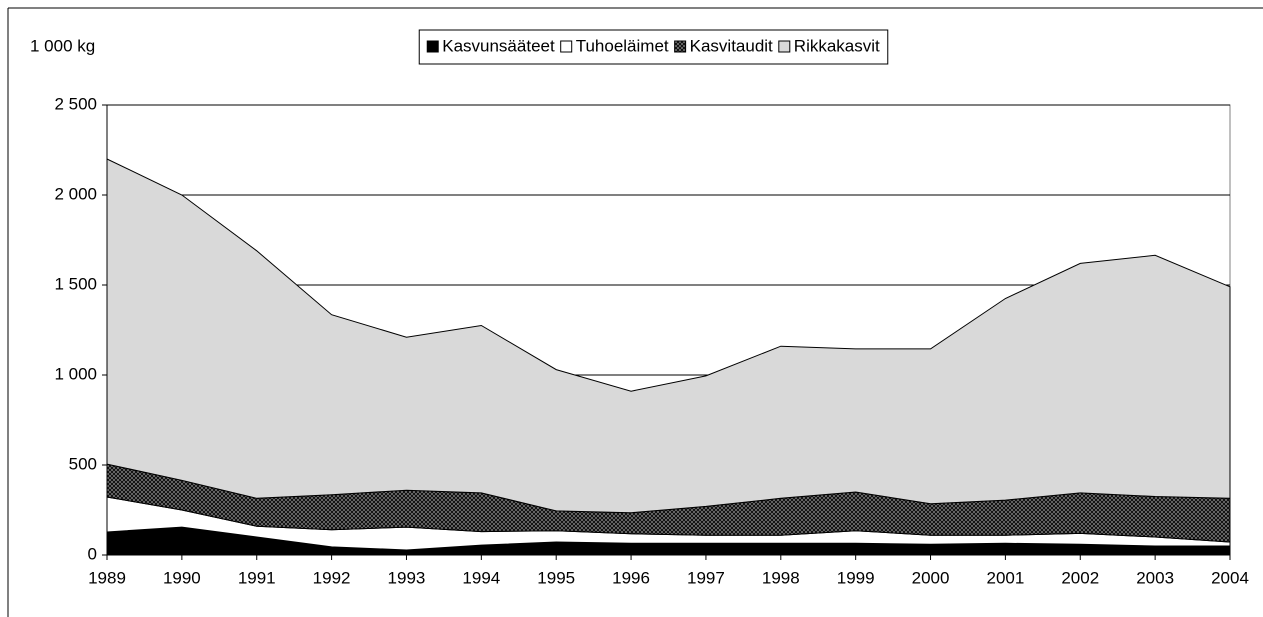 The width and height of the screenshot is (1263, 617). Describe the element at coordinates (75, 283) in the screenshot. I see `y-tick-label: 1 500` at that location.